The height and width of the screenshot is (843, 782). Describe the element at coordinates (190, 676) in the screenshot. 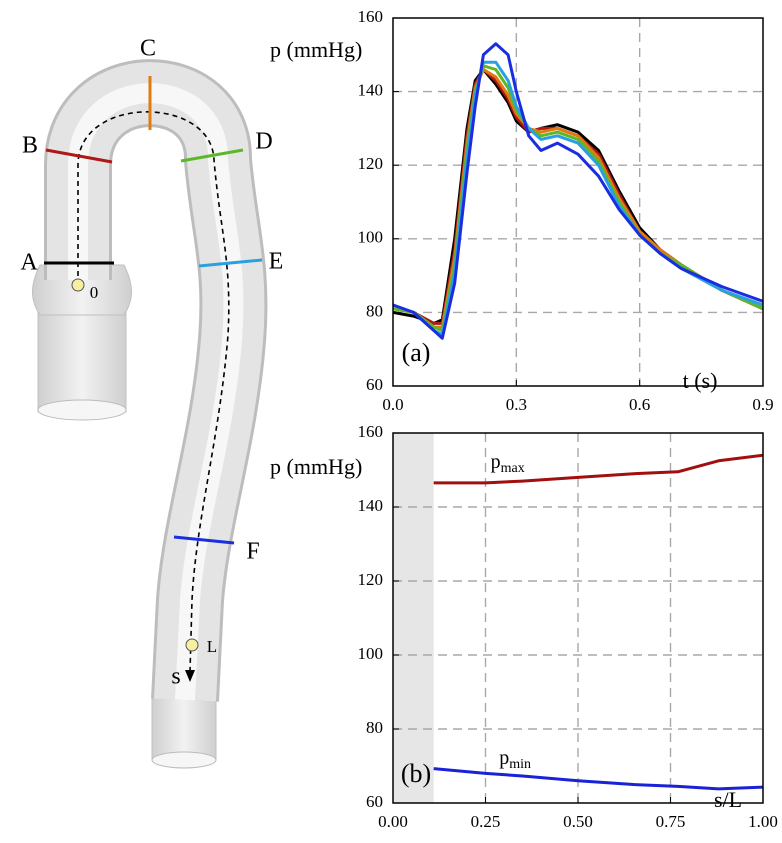

I see `centerline-arrow` at that location.